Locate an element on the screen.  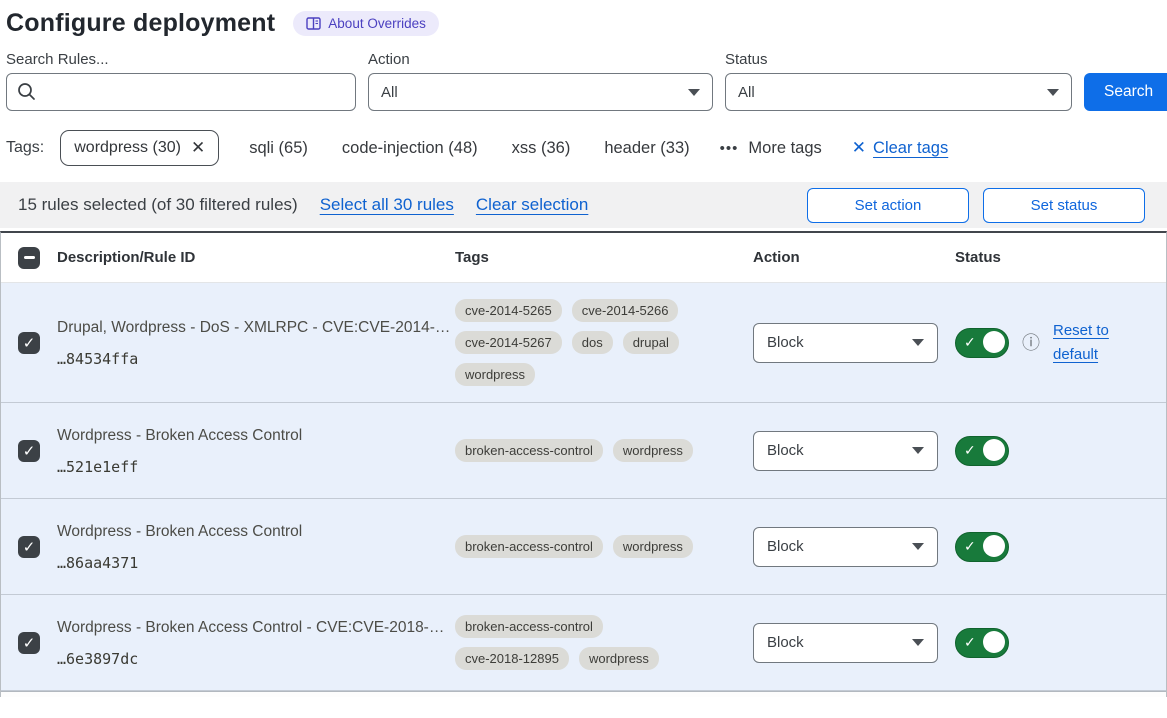
tag-pill: cve-2018-12895 is located at coordinates (512, 658).